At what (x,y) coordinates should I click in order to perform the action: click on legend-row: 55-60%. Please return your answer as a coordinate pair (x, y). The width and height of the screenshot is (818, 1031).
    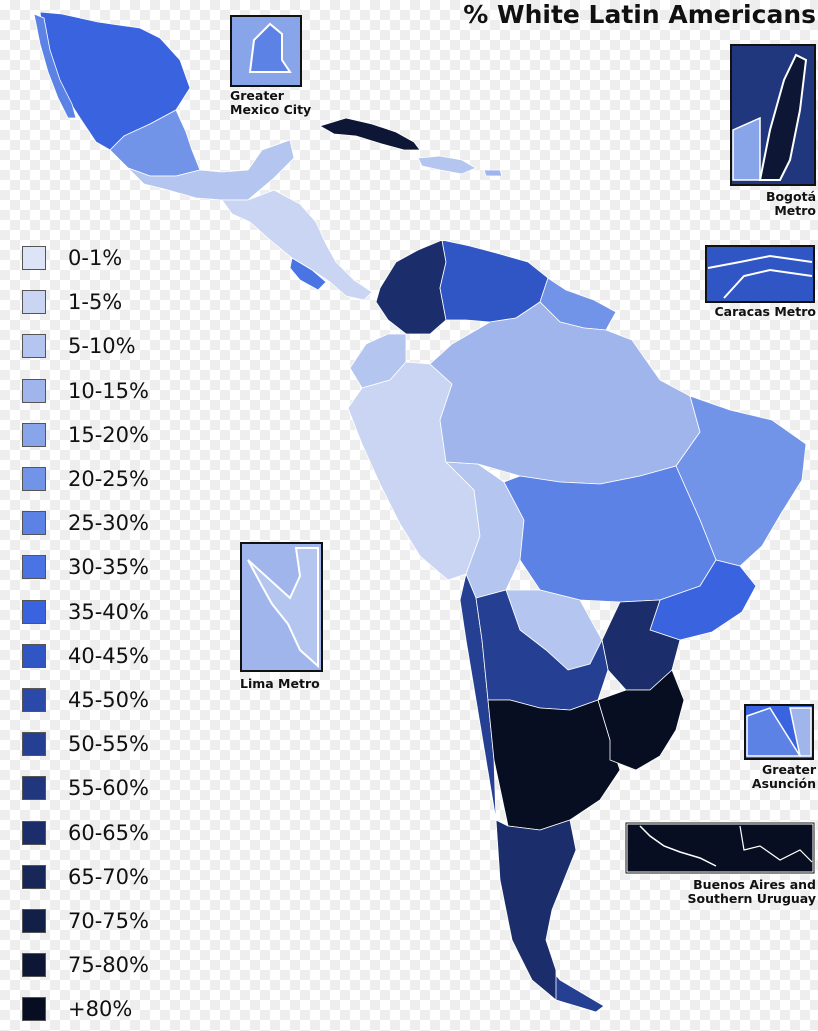
    Looking at the image, I should click on (85, 788).